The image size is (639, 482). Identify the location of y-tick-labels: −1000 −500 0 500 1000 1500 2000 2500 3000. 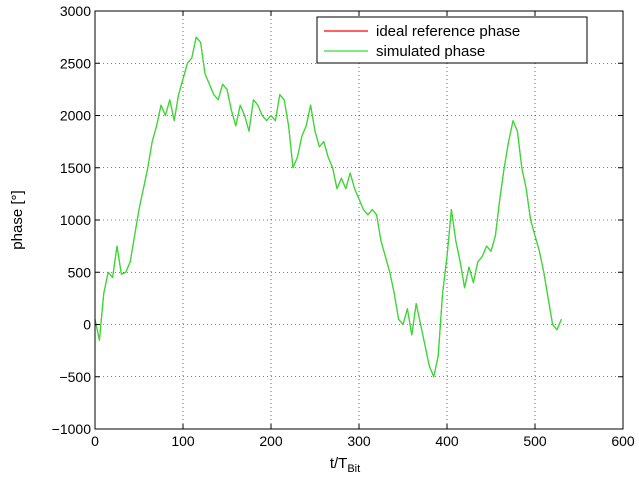
(72, 220).